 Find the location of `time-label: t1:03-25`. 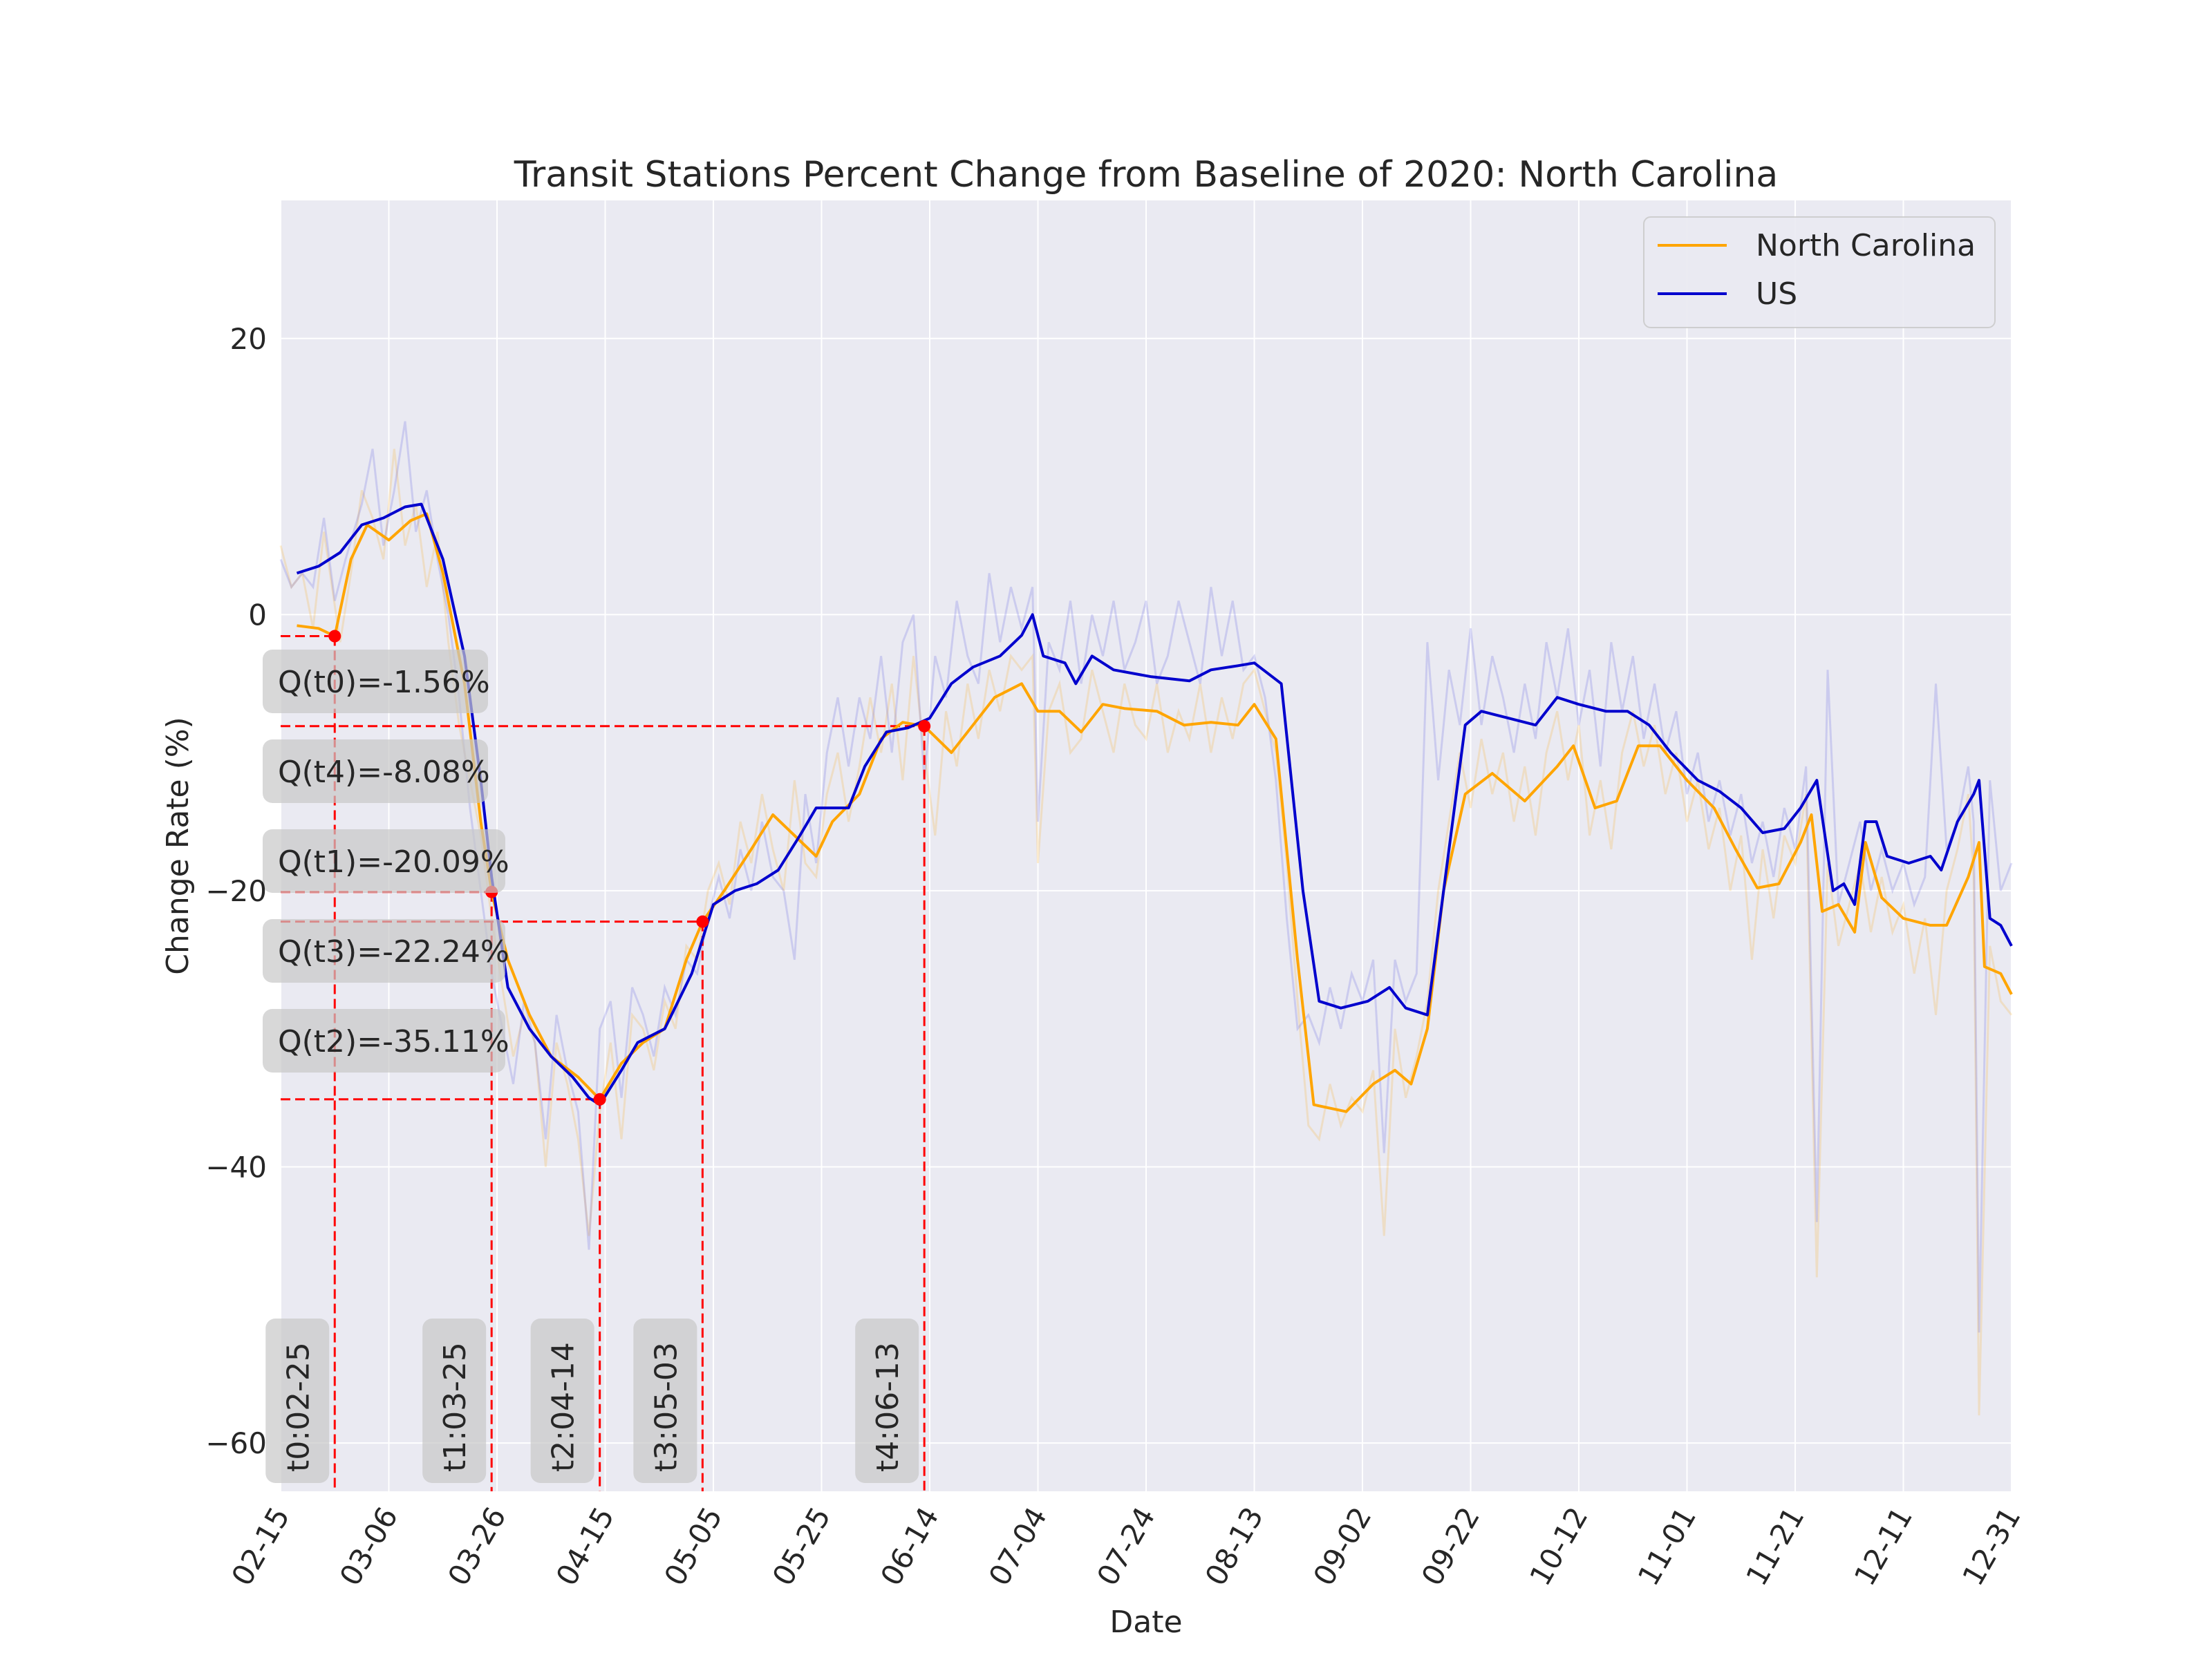

time-label: t1:03-25 is located at coordinates (455, 1407).